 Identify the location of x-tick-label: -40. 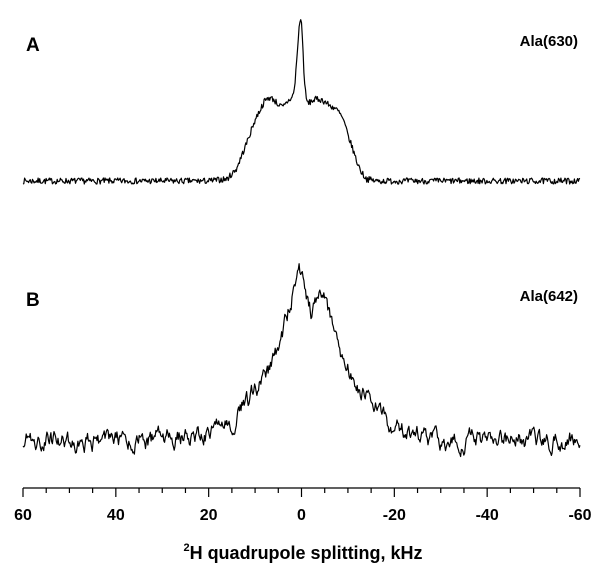
(487, 515).